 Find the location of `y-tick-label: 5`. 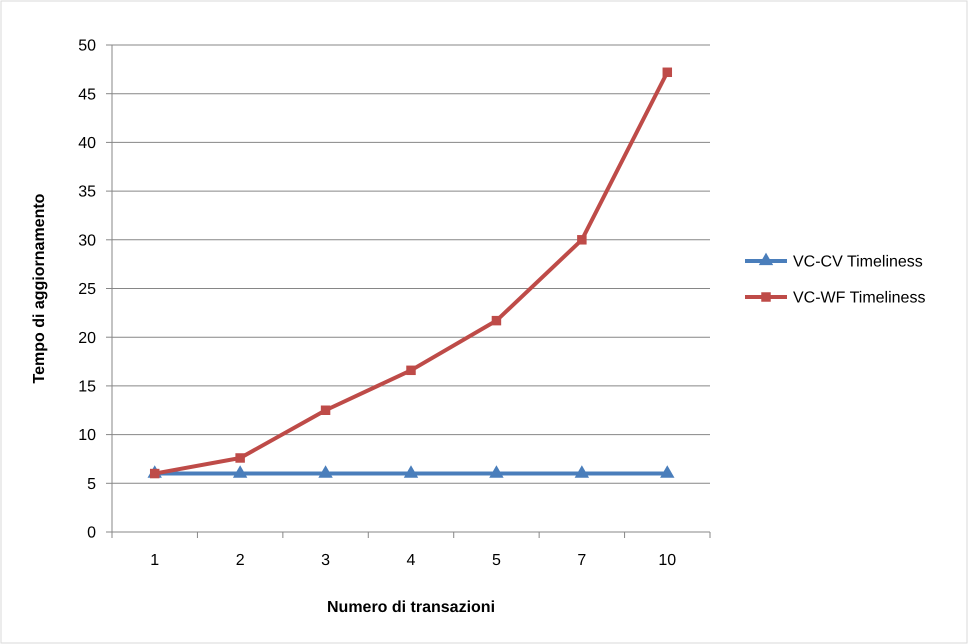

y-tick-label: 5 is located at coordinates (91, 484).